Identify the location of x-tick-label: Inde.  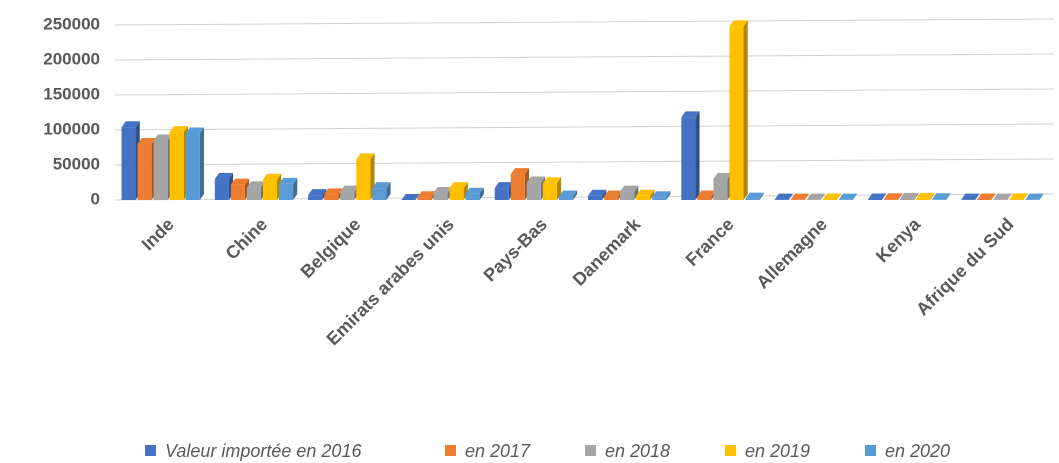
(158, 234).